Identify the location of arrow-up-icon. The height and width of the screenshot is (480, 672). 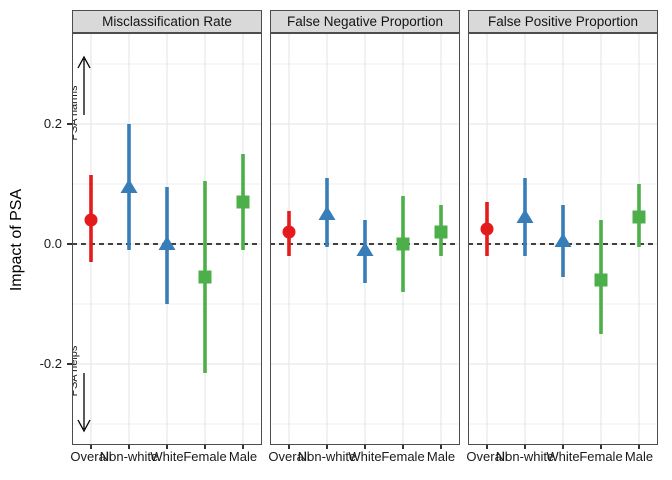
(84, 85).